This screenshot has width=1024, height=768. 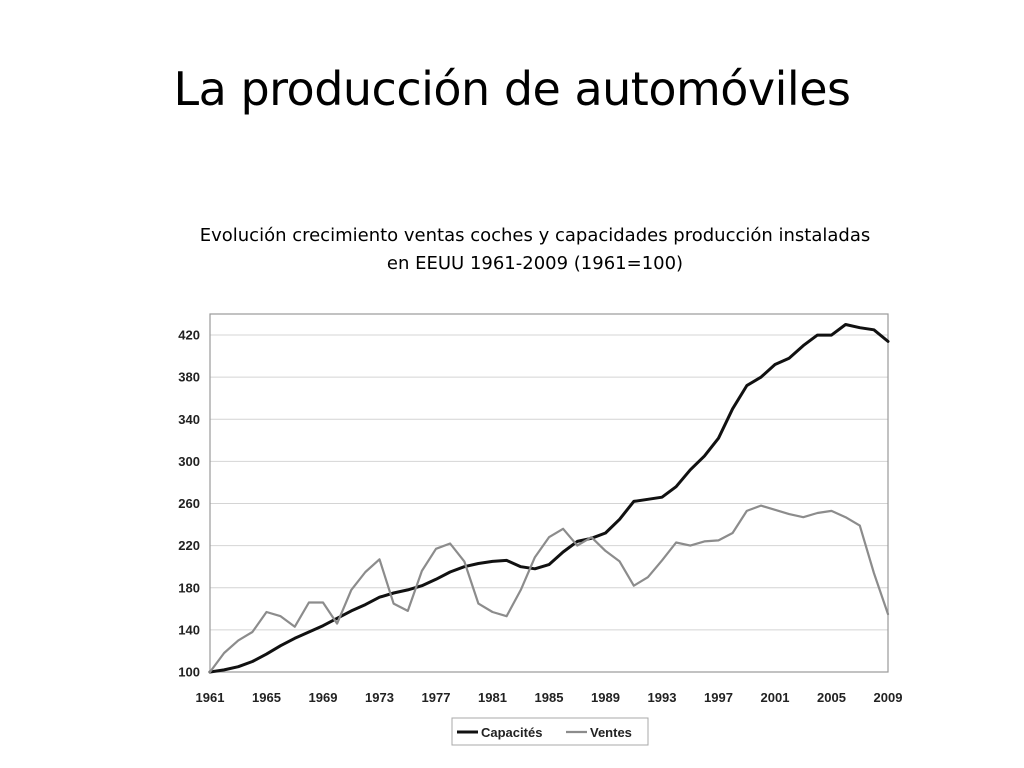 What do you see at coordinates (210, 697) in the screenshot?
I see `x-tick-label: 1961` at bounding box center [210, 697].